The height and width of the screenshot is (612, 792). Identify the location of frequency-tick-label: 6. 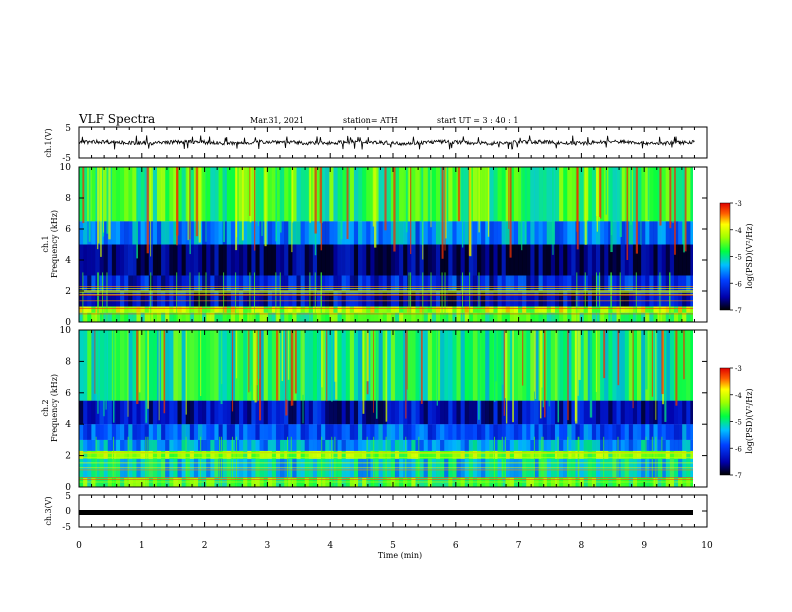
(68, 230).